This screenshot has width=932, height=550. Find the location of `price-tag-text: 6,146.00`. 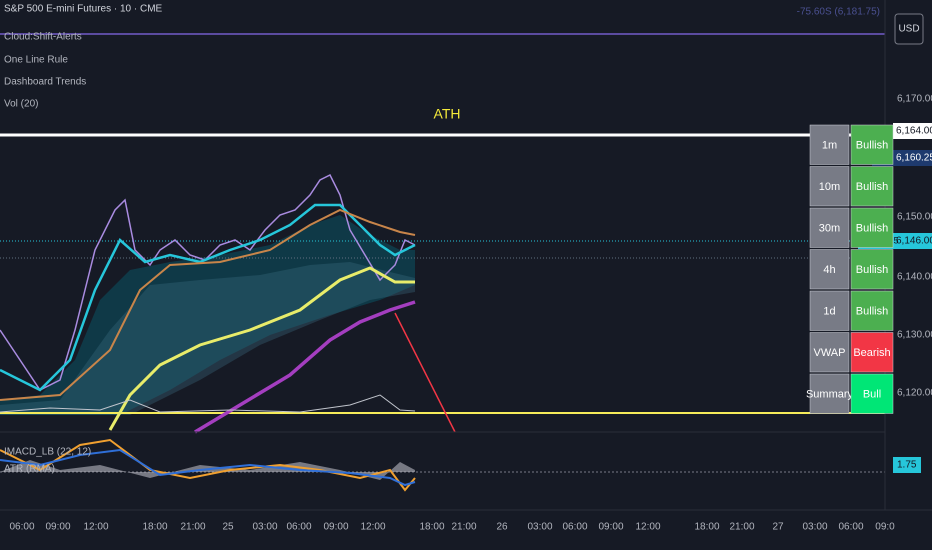

price-tag-text: 6,146.00 is located at coordinates (914, 241).